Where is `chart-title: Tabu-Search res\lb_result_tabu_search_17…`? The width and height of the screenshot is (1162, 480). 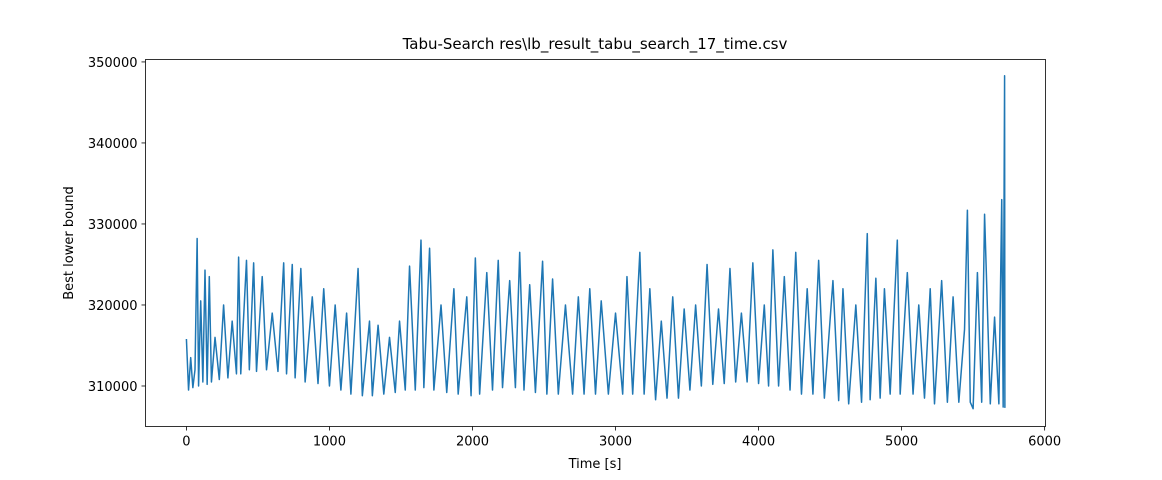
chart-title: Tabu-Search res\lb_result_tabu_search_17… is located at coordinates (595, 44).